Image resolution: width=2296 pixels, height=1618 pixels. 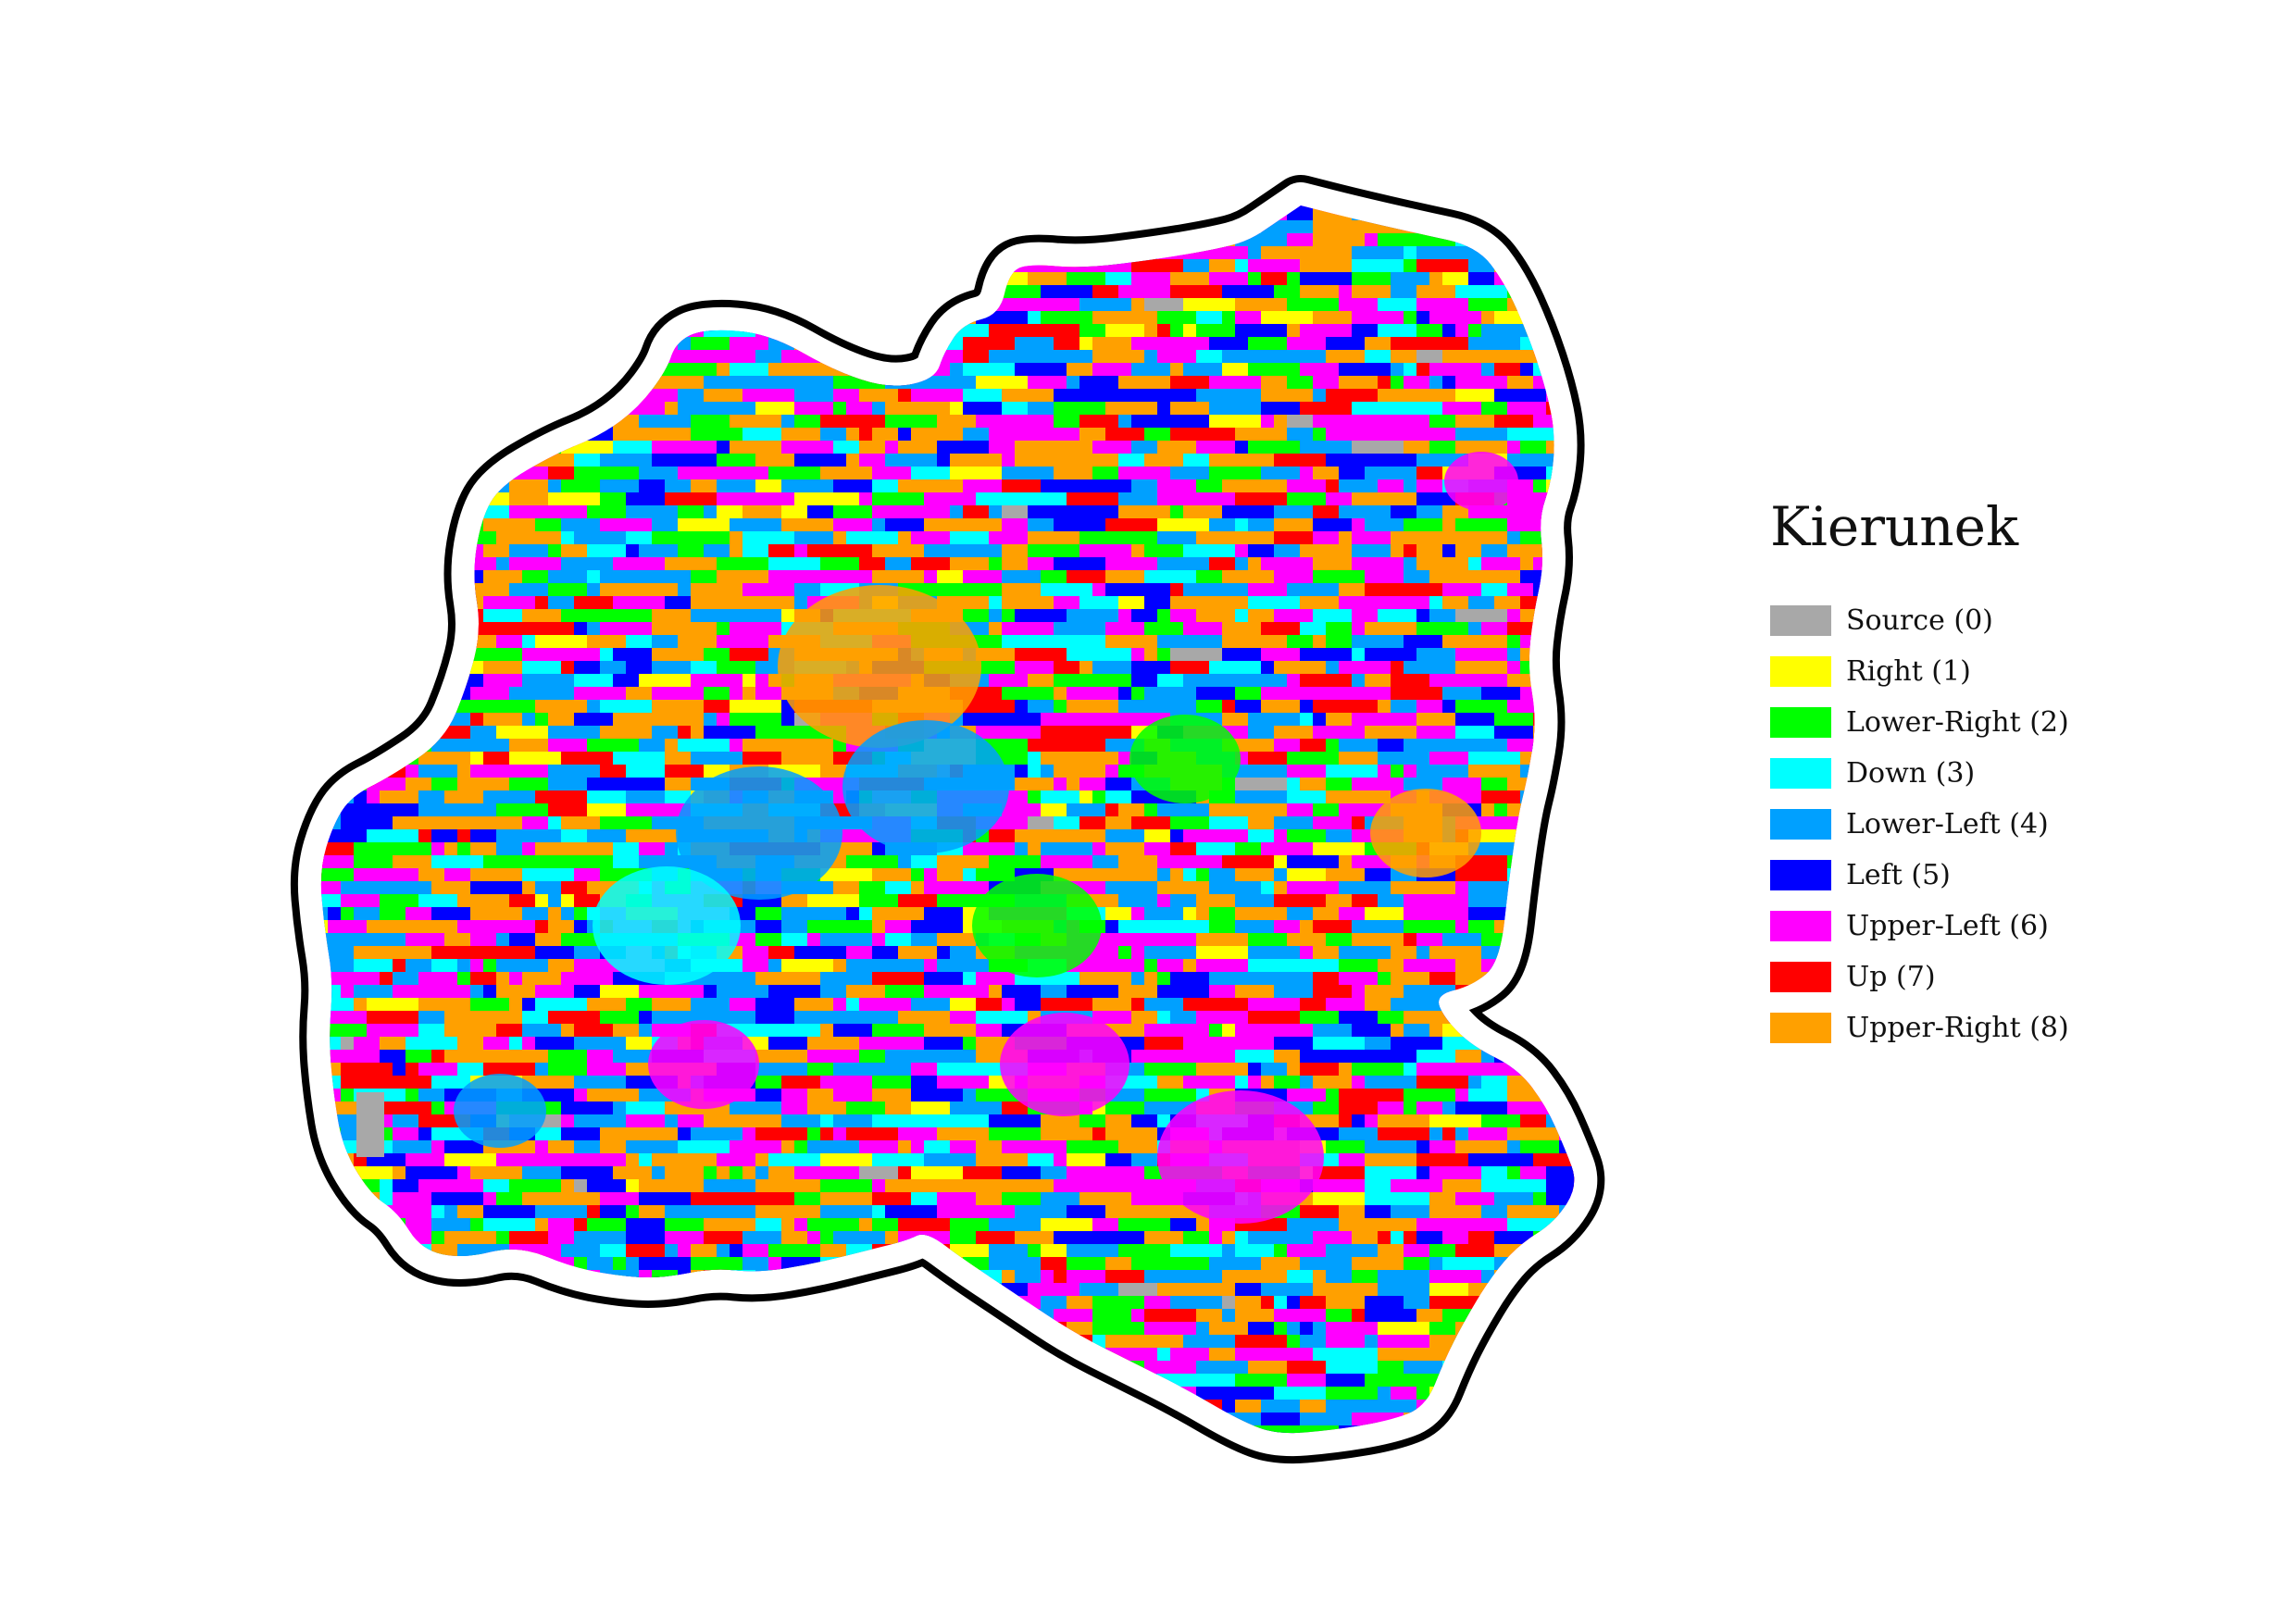 What do you see at coordinates (1898, 875) in the screenshot?
I see `legend-label: Left (5)` at bounding box center [1898, 875].